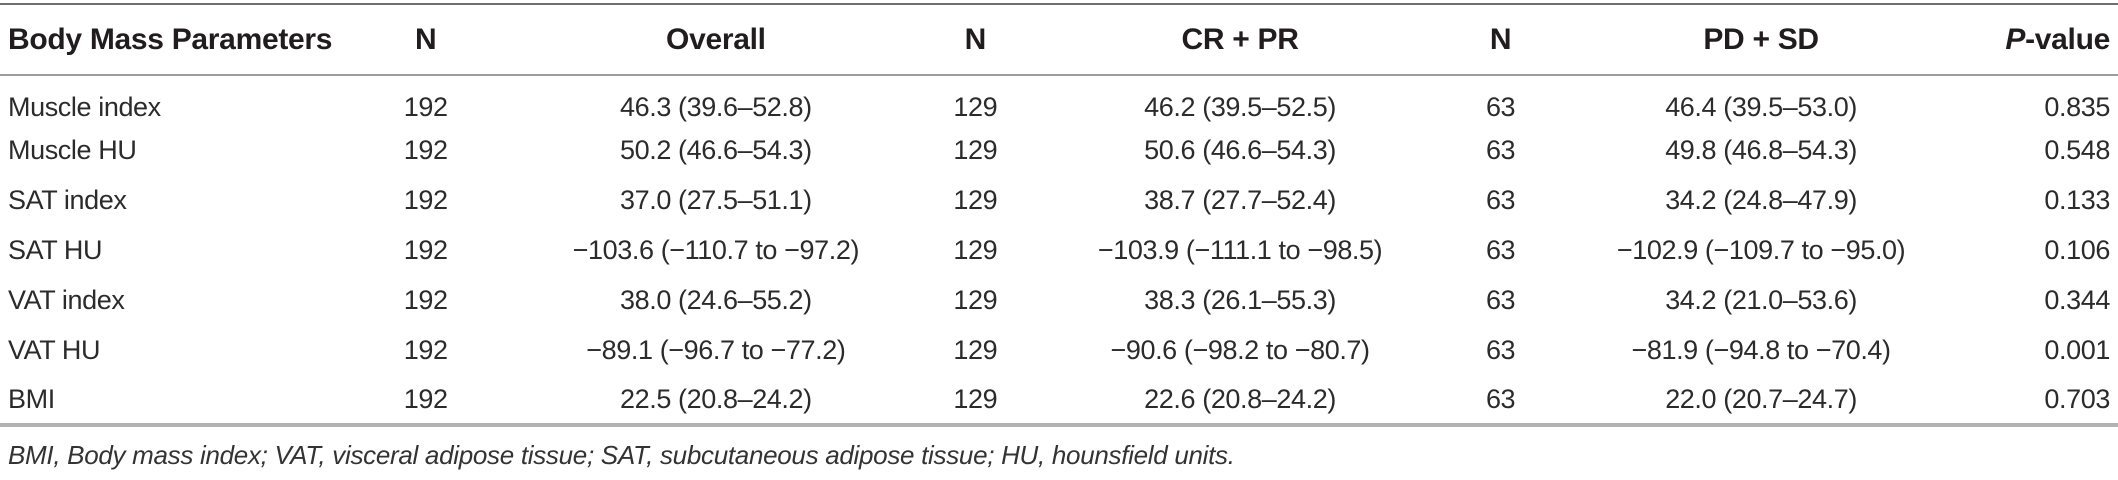  Describe the element at coordinates (72, 149) in the screenshot. I see `row-parameter: Muscle HU` at that location.